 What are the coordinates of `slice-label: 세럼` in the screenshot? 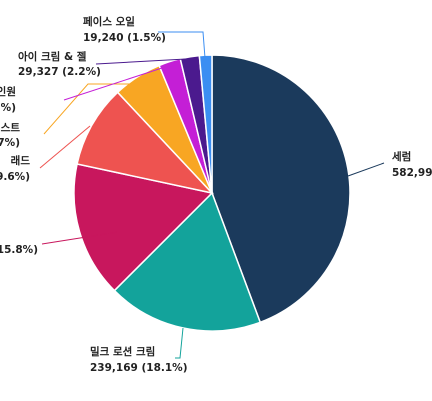 It's located at (401, 156).